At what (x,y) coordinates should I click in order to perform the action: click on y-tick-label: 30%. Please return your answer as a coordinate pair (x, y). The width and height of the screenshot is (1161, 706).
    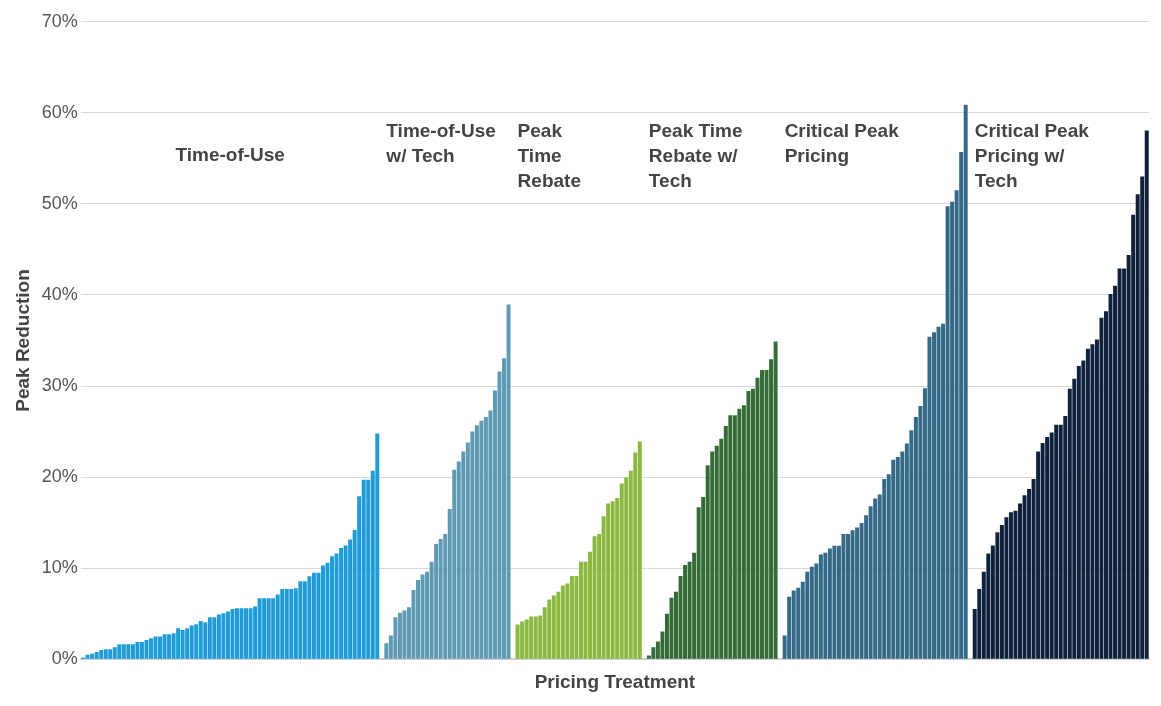
    Looking at the image, I should click on (59, 385).